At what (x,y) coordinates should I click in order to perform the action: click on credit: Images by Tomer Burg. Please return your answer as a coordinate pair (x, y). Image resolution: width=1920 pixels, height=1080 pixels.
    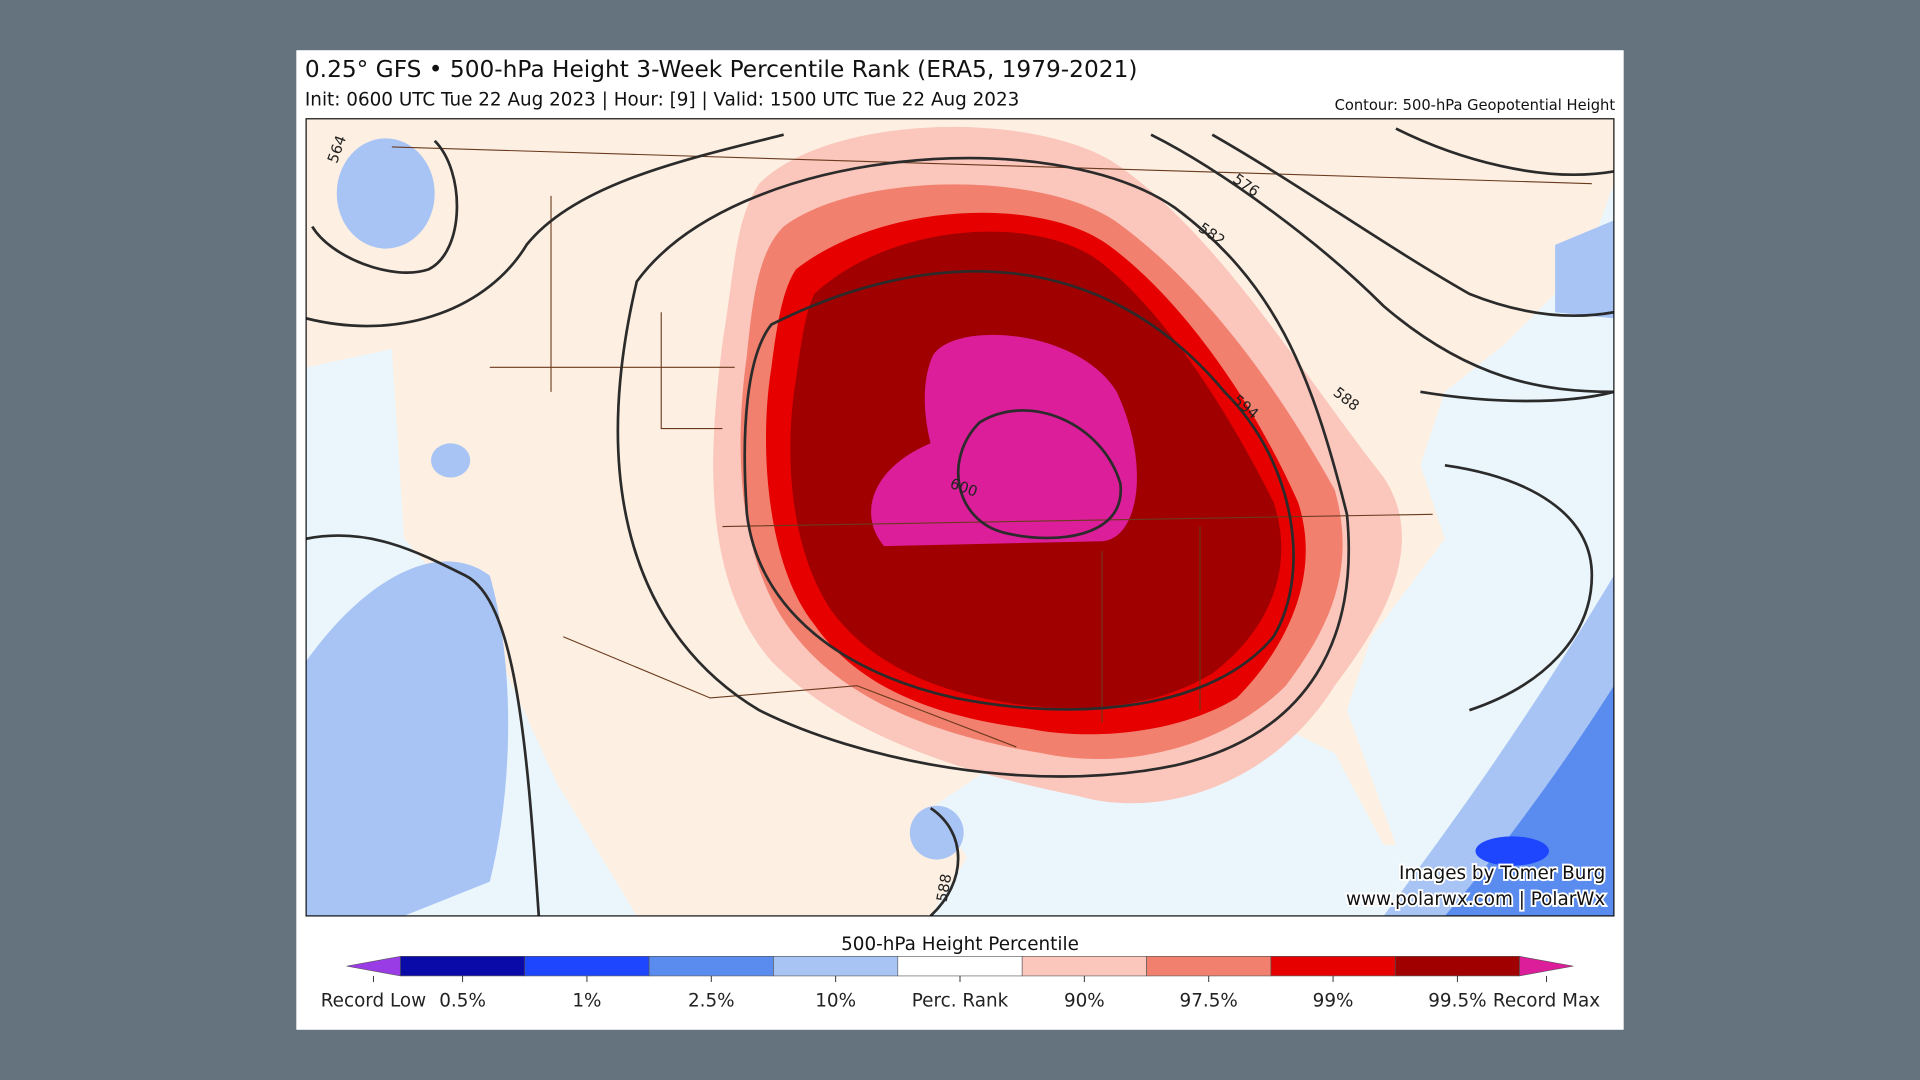
    Looking at the image, I should click on (1502, 873).